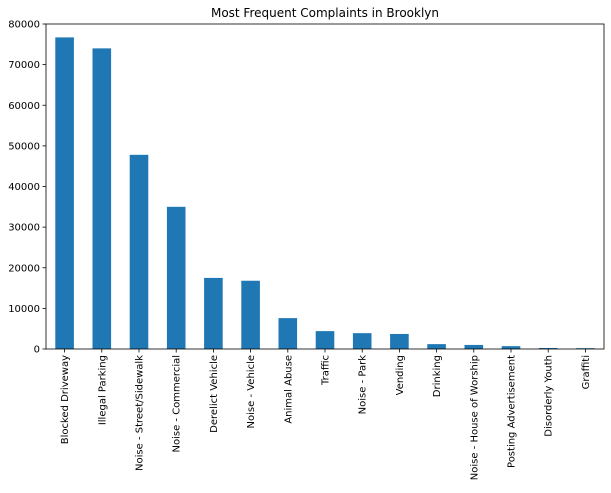 This screenshot has height=493, width=611. Describe the element at coordinates (512, 411) in the screenshot. I see `x-tick-label: Posting Advertisement` at that location.